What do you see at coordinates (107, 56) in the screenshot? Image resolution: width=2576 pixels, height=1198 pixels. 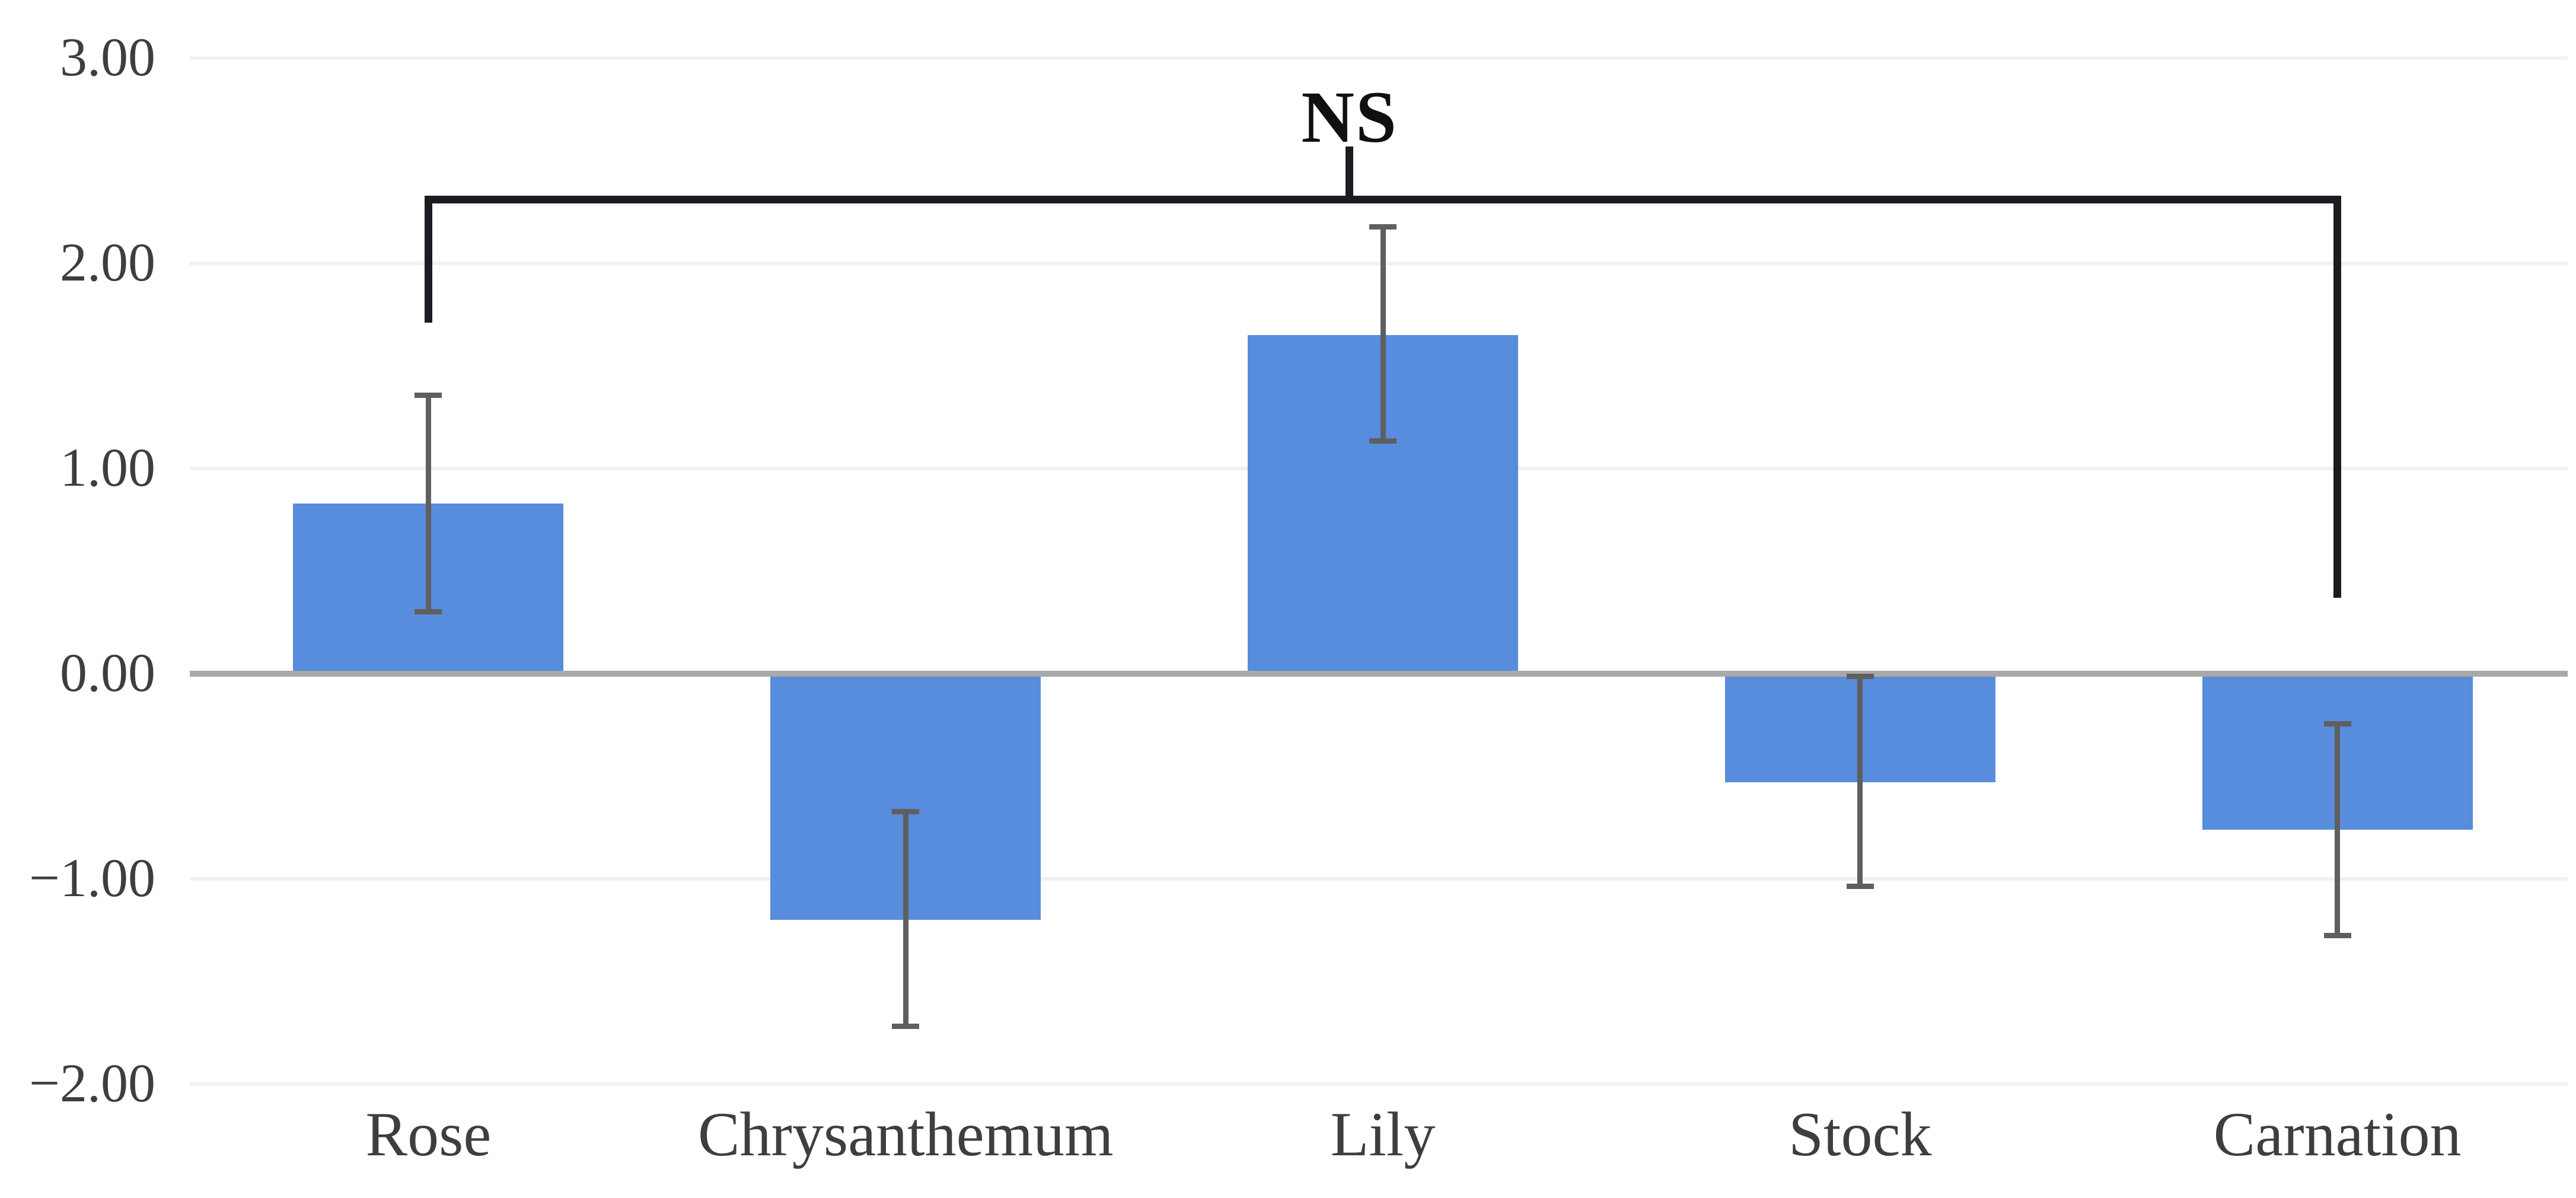 I see `y-axis-tick-label: 3.00` at bounding box center [107, 56].